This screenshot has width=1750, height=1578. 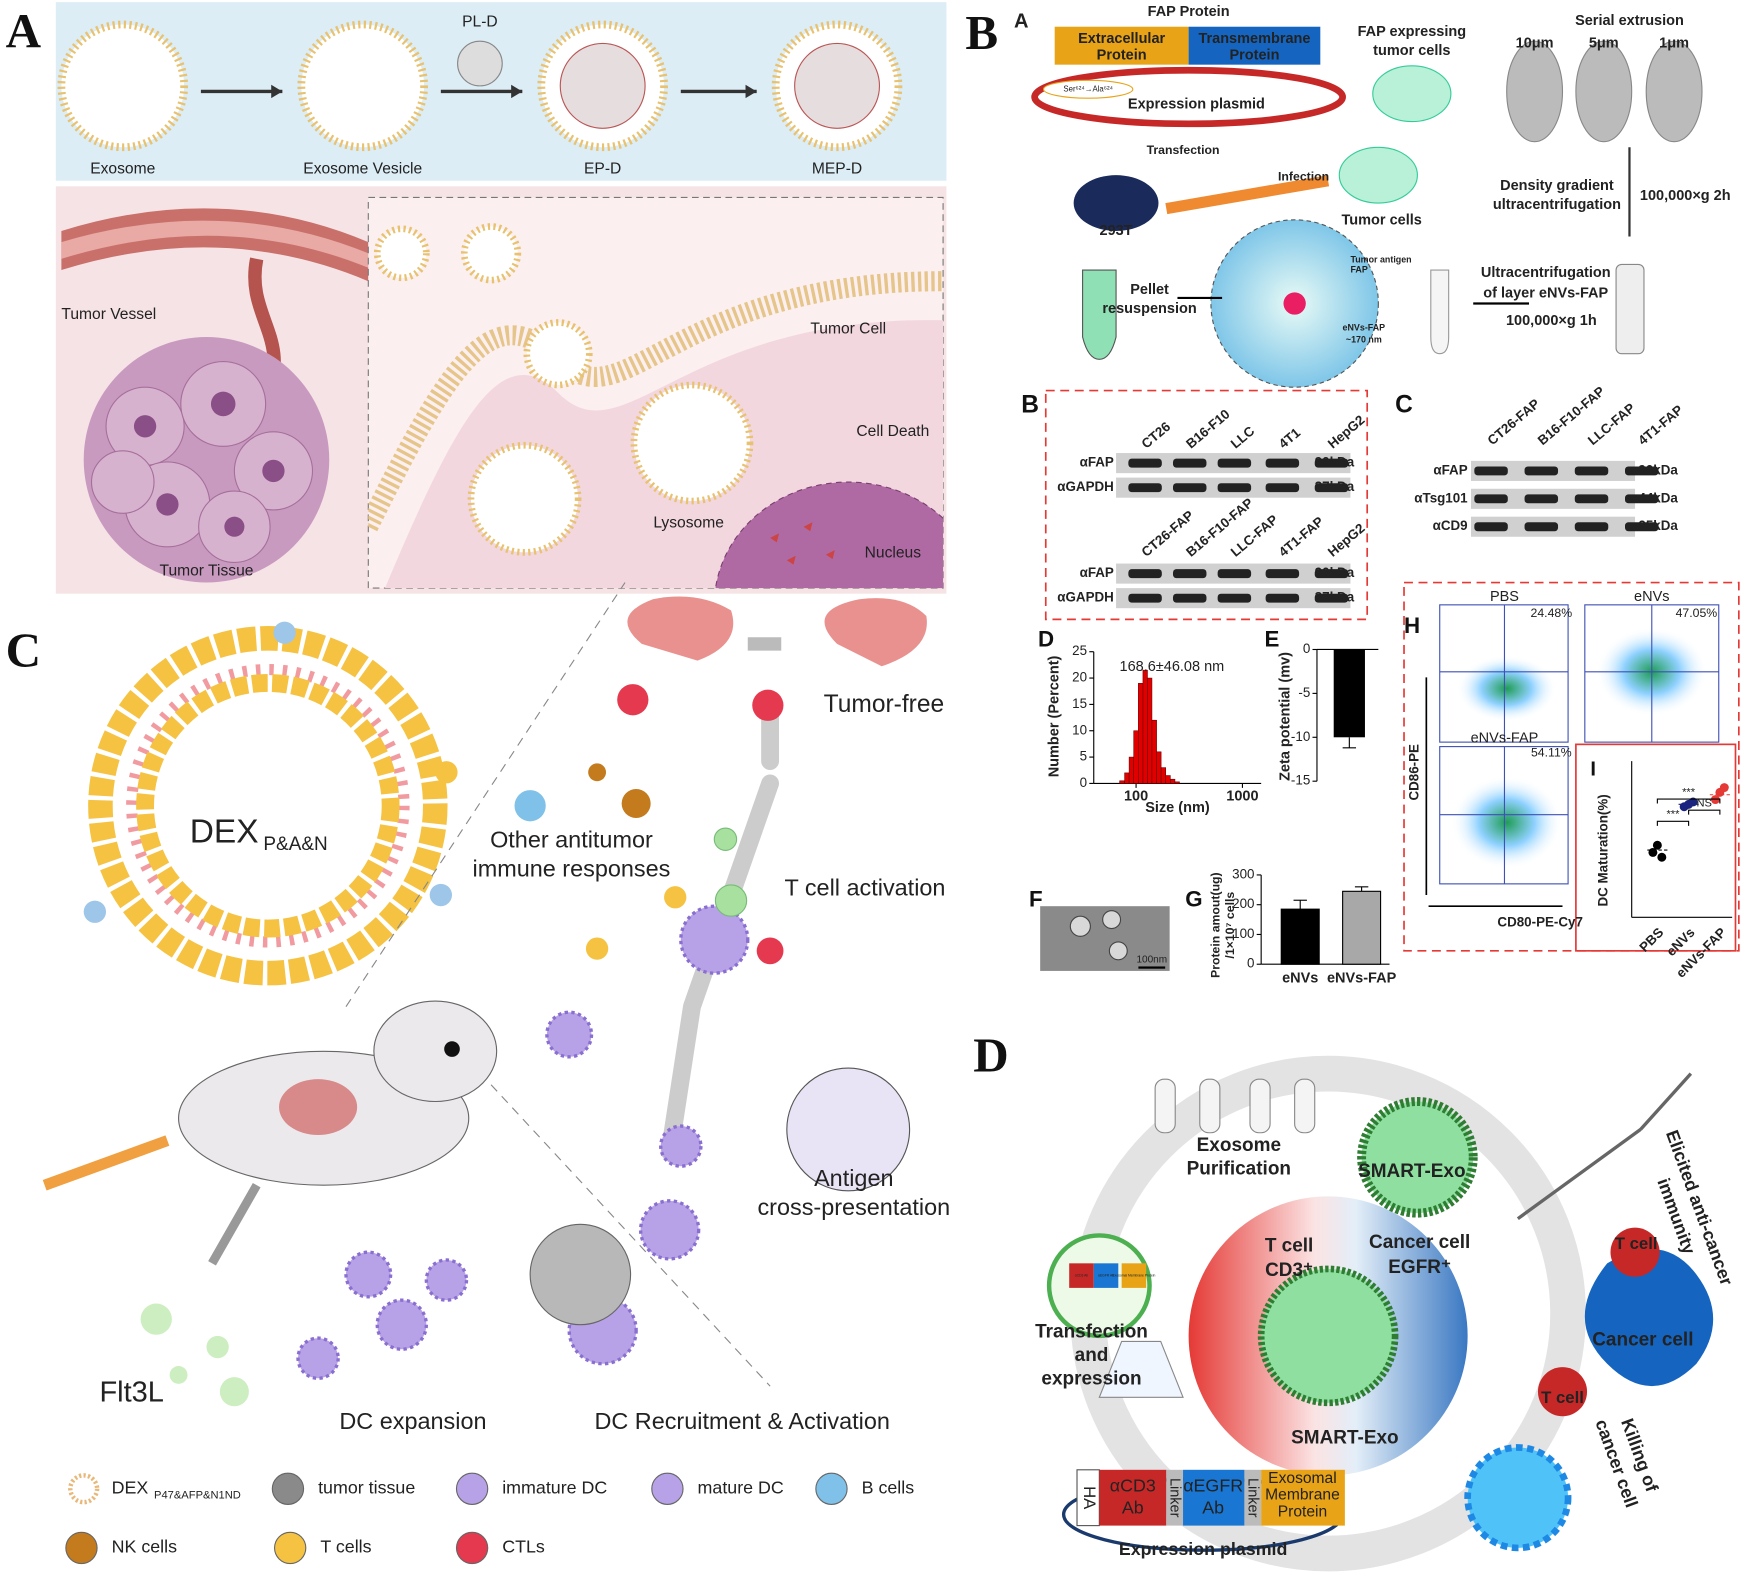 I want to click on label: Protein amout(ug), so click(x=1216, y=925).